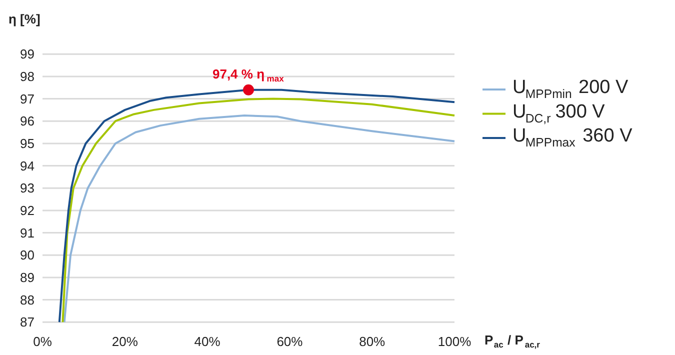 The image size is (675, 355). I want to click on y-tick-label: 99, so click(27, 54).